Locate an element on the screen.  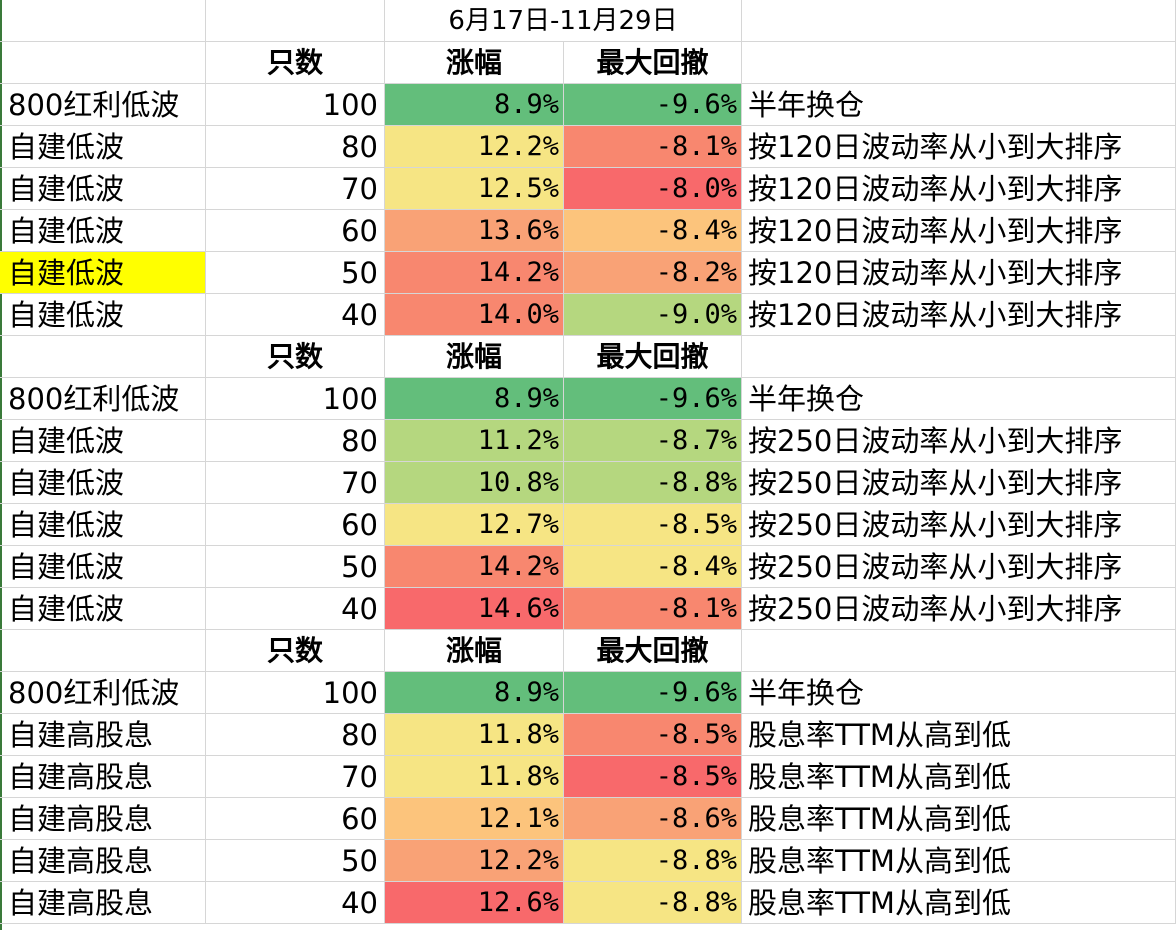
drawdown-cell: -8.2% is located at coordinates (653, 273).